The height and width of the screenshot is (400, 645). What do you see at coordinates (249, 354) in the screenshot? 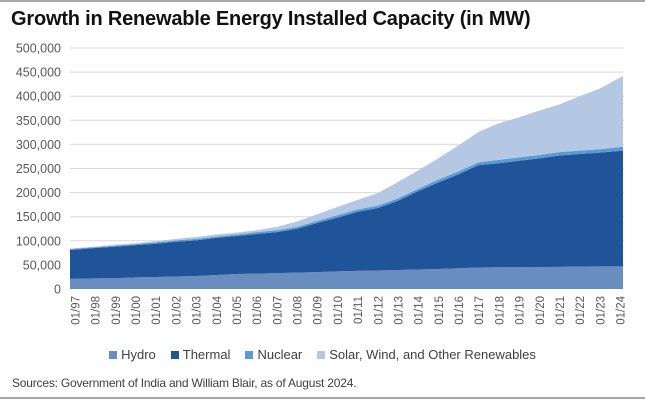
I see `legend-swatch-nuclear` at bounding box center [249, 354].